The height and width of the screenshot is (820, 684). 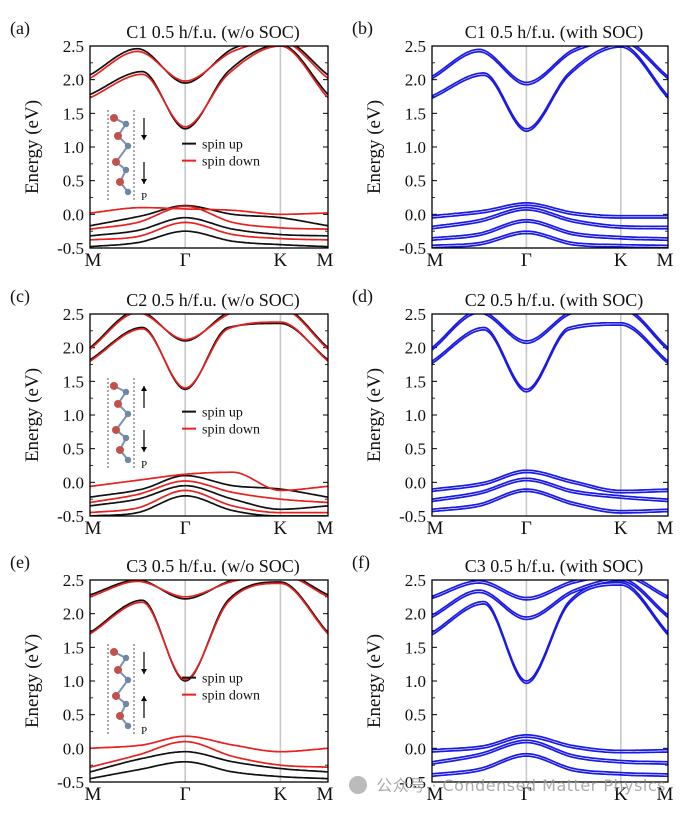 I want to click on k-point-label: Γ, so click(x=185, y=794).